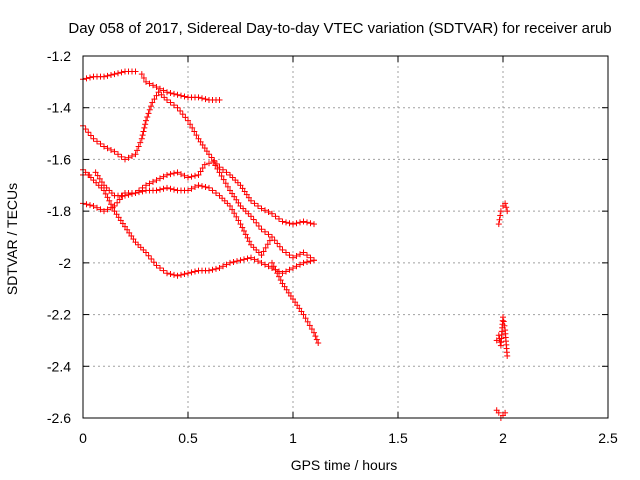  What do you see at coordinates (59, 56) in the screenshot?
I see `y-tick-label: -1.2` at bounding box center [59, 56].